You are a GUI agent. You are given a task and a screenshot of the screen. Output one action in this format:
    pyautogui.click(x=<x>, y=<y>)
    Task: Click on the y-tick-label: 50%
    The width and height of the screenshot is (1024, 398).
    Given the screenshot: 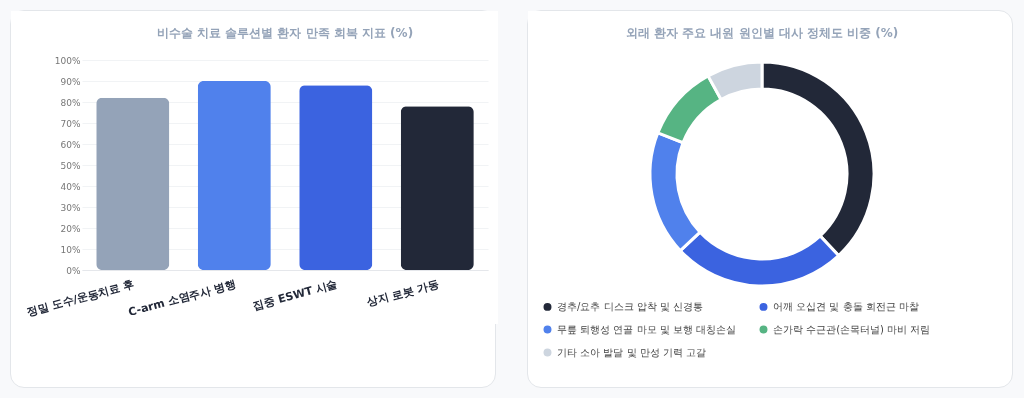 What is the action you would take?
    pyautogui.click(x=70, y=165)
    